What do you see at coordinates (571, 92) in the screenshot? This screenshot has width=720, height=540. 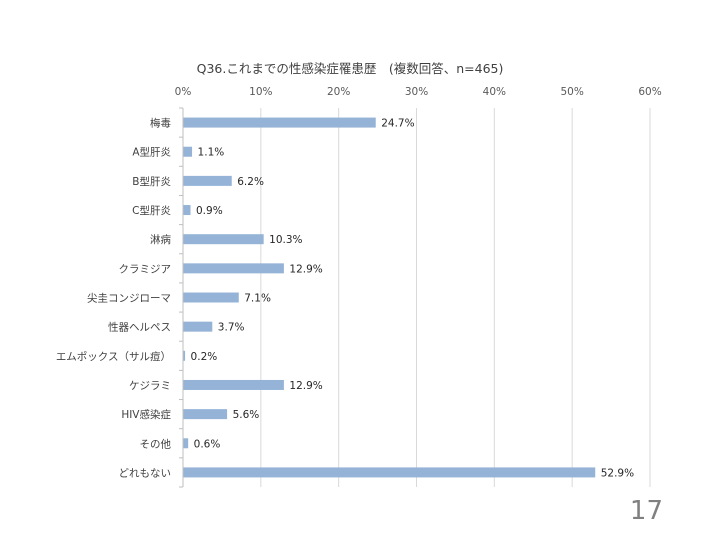 I see `x-tick-label: 50%` at bounding box center [571, 92].